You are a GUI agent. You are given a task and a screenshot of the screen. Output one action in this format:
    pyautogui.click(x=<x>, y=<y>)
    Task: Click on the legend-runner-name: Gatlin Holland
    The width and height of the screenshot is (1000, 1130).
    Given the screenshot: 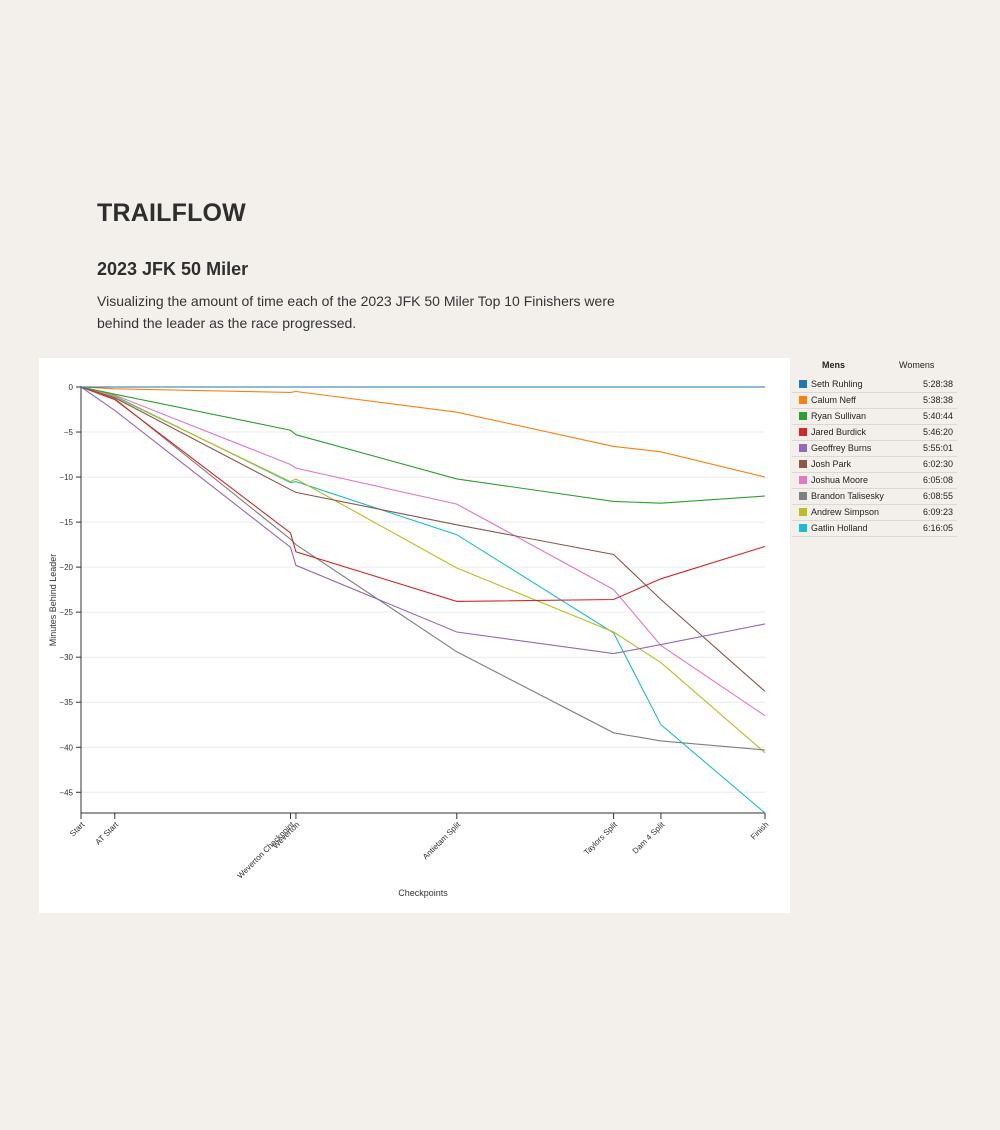 What is the action you would take?
    pyautogui.click(x=839, y=528)
    